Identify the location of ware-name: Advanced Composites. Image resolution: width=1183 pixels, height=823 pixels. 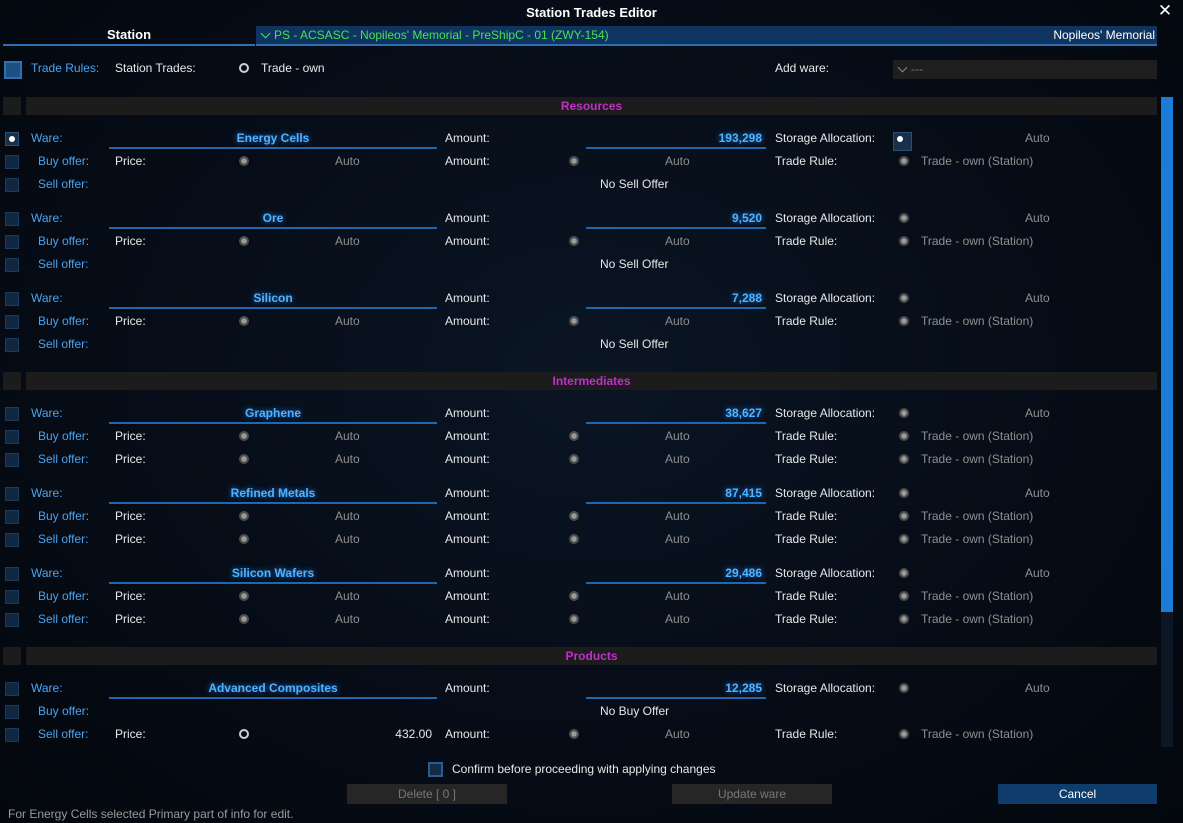
(273, 688).